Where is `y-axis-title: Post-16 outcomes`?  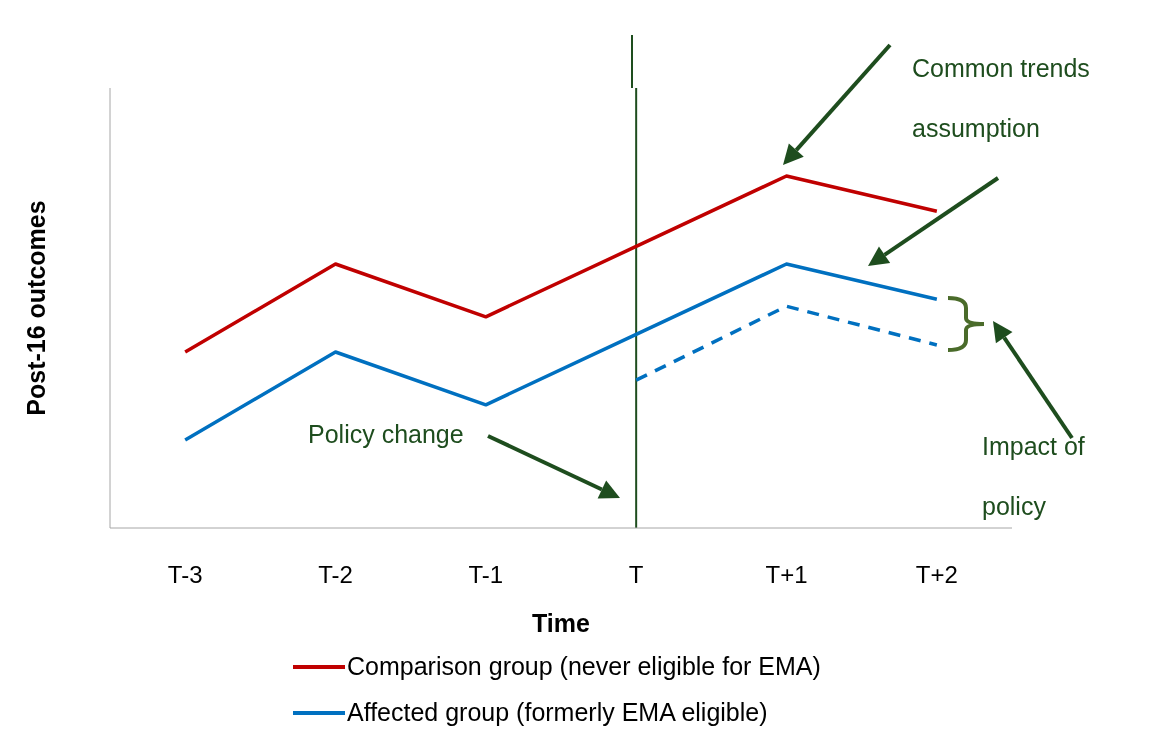 y-axis-title: Post-16 outcomes is located at coordinates (35, 308).